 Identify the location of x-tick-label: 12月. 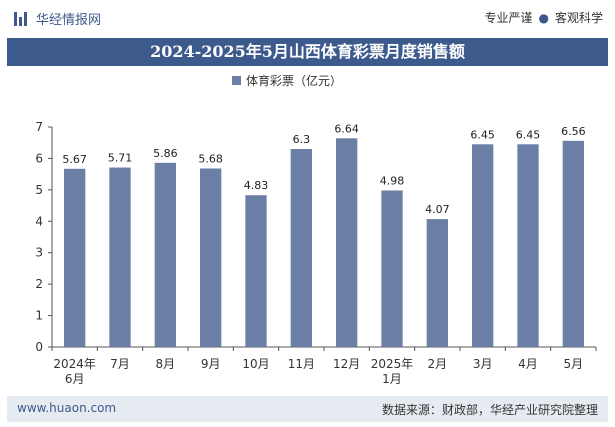
(346, 364).